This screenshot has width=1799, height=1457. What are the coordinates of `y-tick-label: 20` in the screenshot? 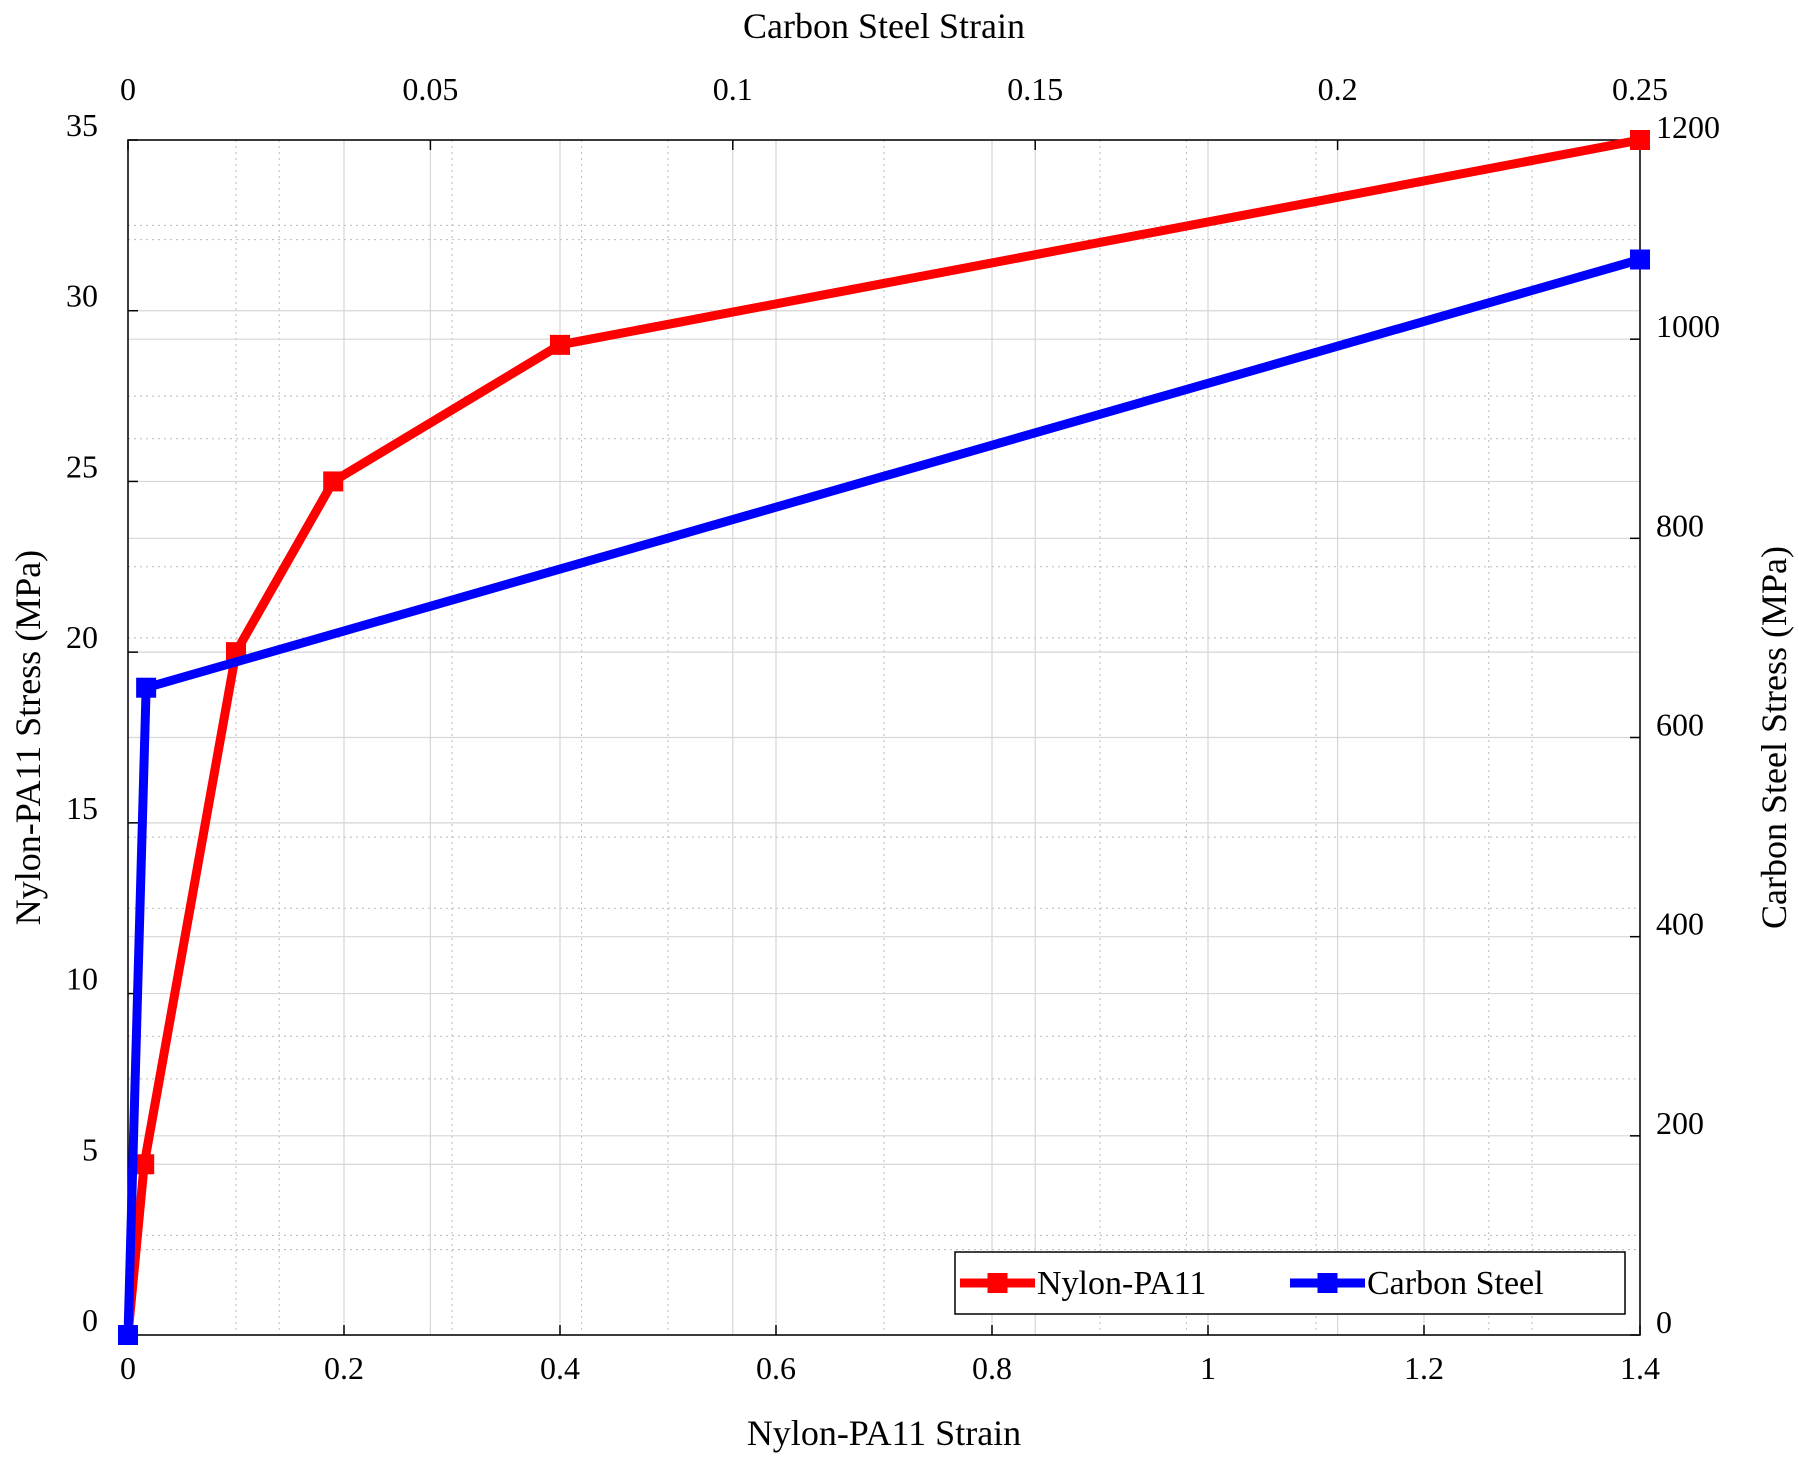 It's located at (82, 637).